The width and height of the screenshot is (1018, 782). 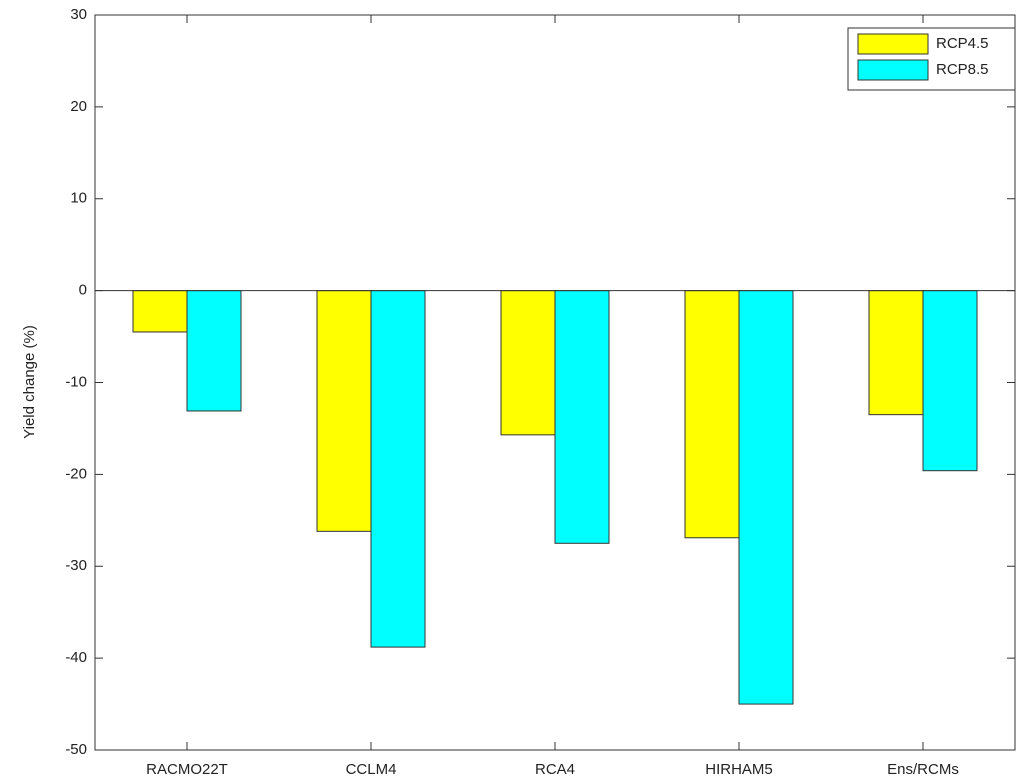 What do you see at coordinates (76, 381) in the screenshot?
I see `y-tick-label: -10` at bounding box center [76, 381].